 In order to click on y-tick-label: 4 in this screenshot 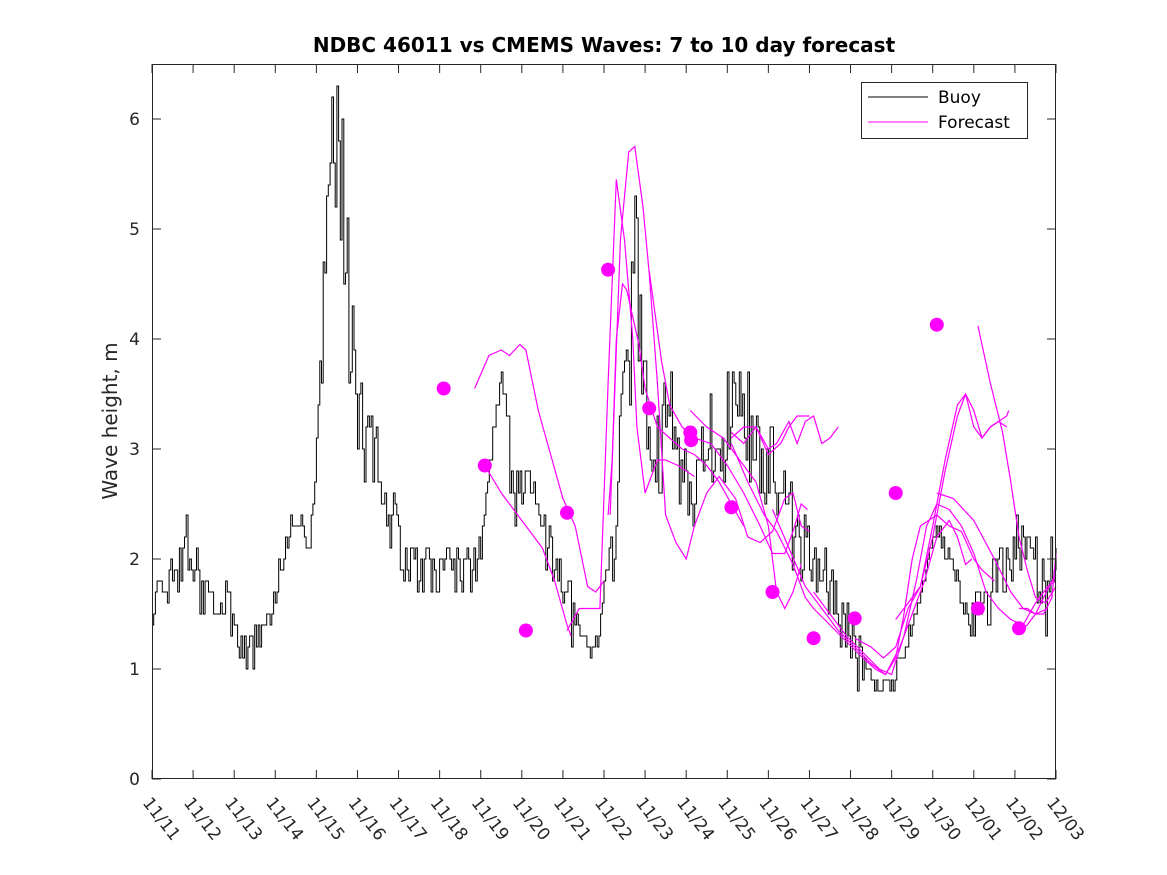, I will do `click(134, 340)`.